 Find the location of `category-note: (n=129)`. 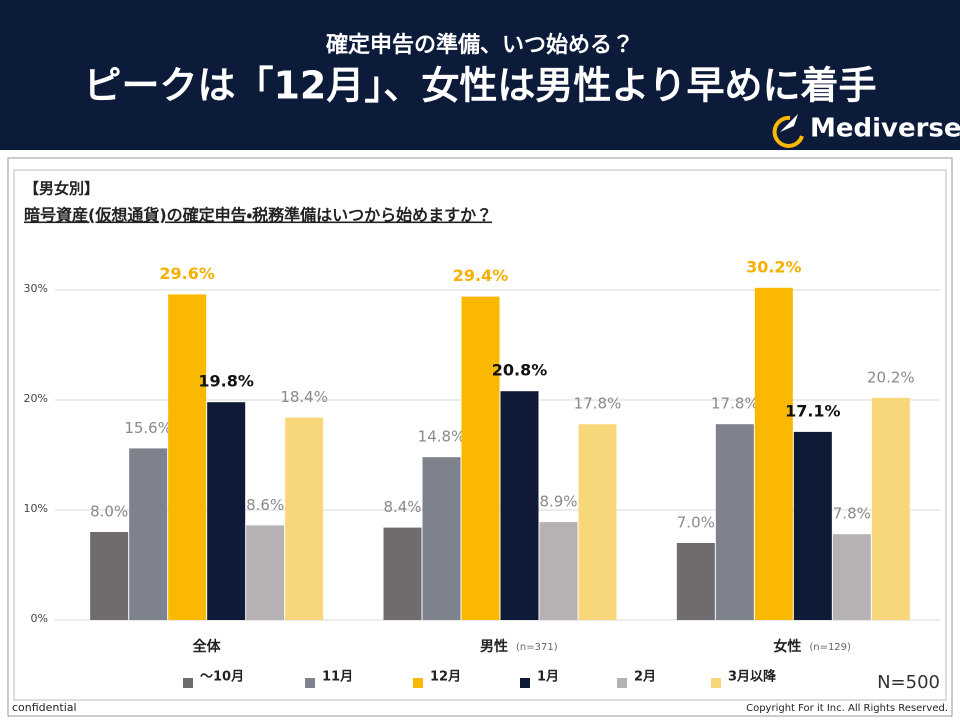

category-note: (n=129) is located at coordinates (830, 647).